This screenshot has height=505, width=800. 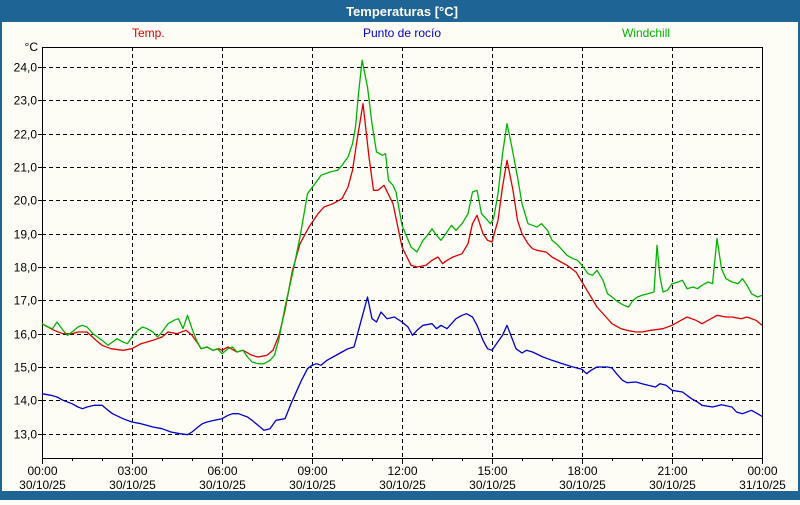 I want to click on legend-windchill-label: Windchill, so click(x=646, y=33).